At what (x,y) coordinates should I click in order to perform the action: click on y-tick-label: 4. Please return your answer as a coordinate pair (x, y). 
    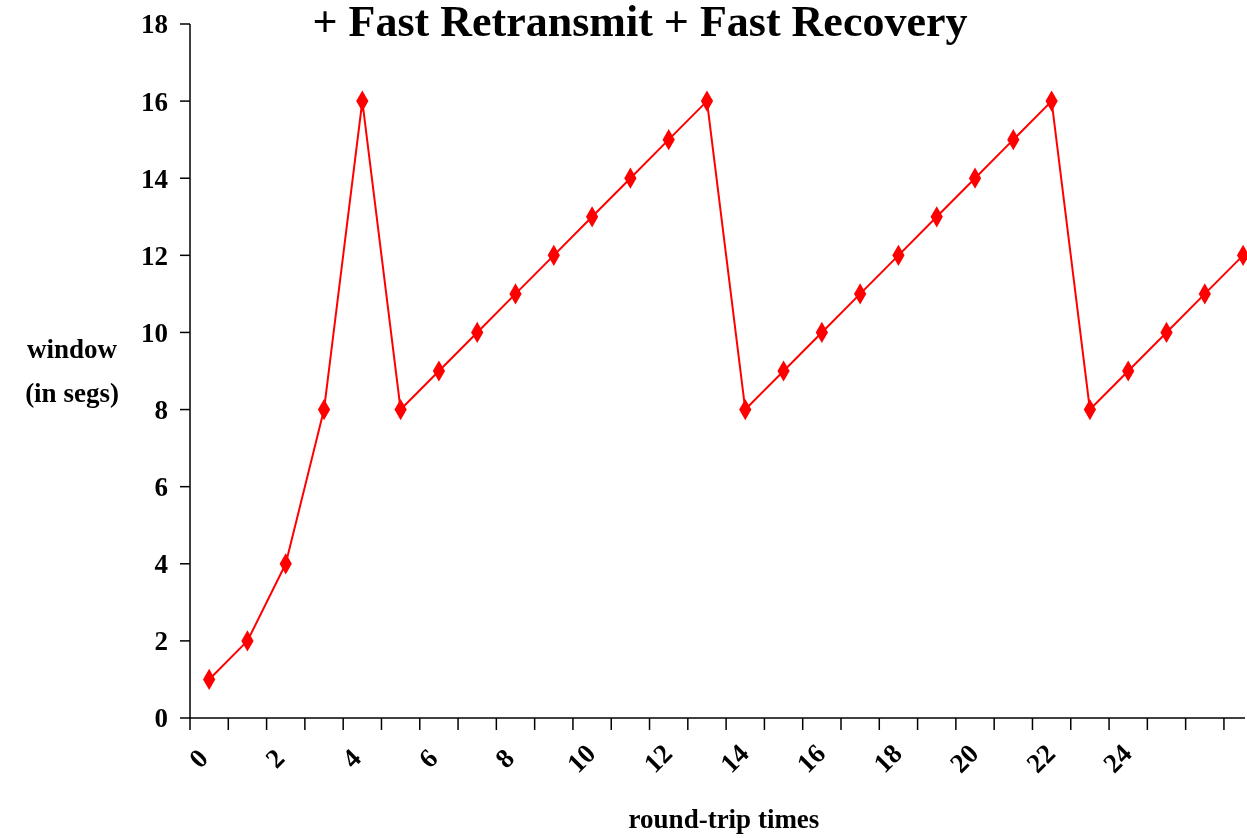
    Looking at the image, I should click on (161, 564).